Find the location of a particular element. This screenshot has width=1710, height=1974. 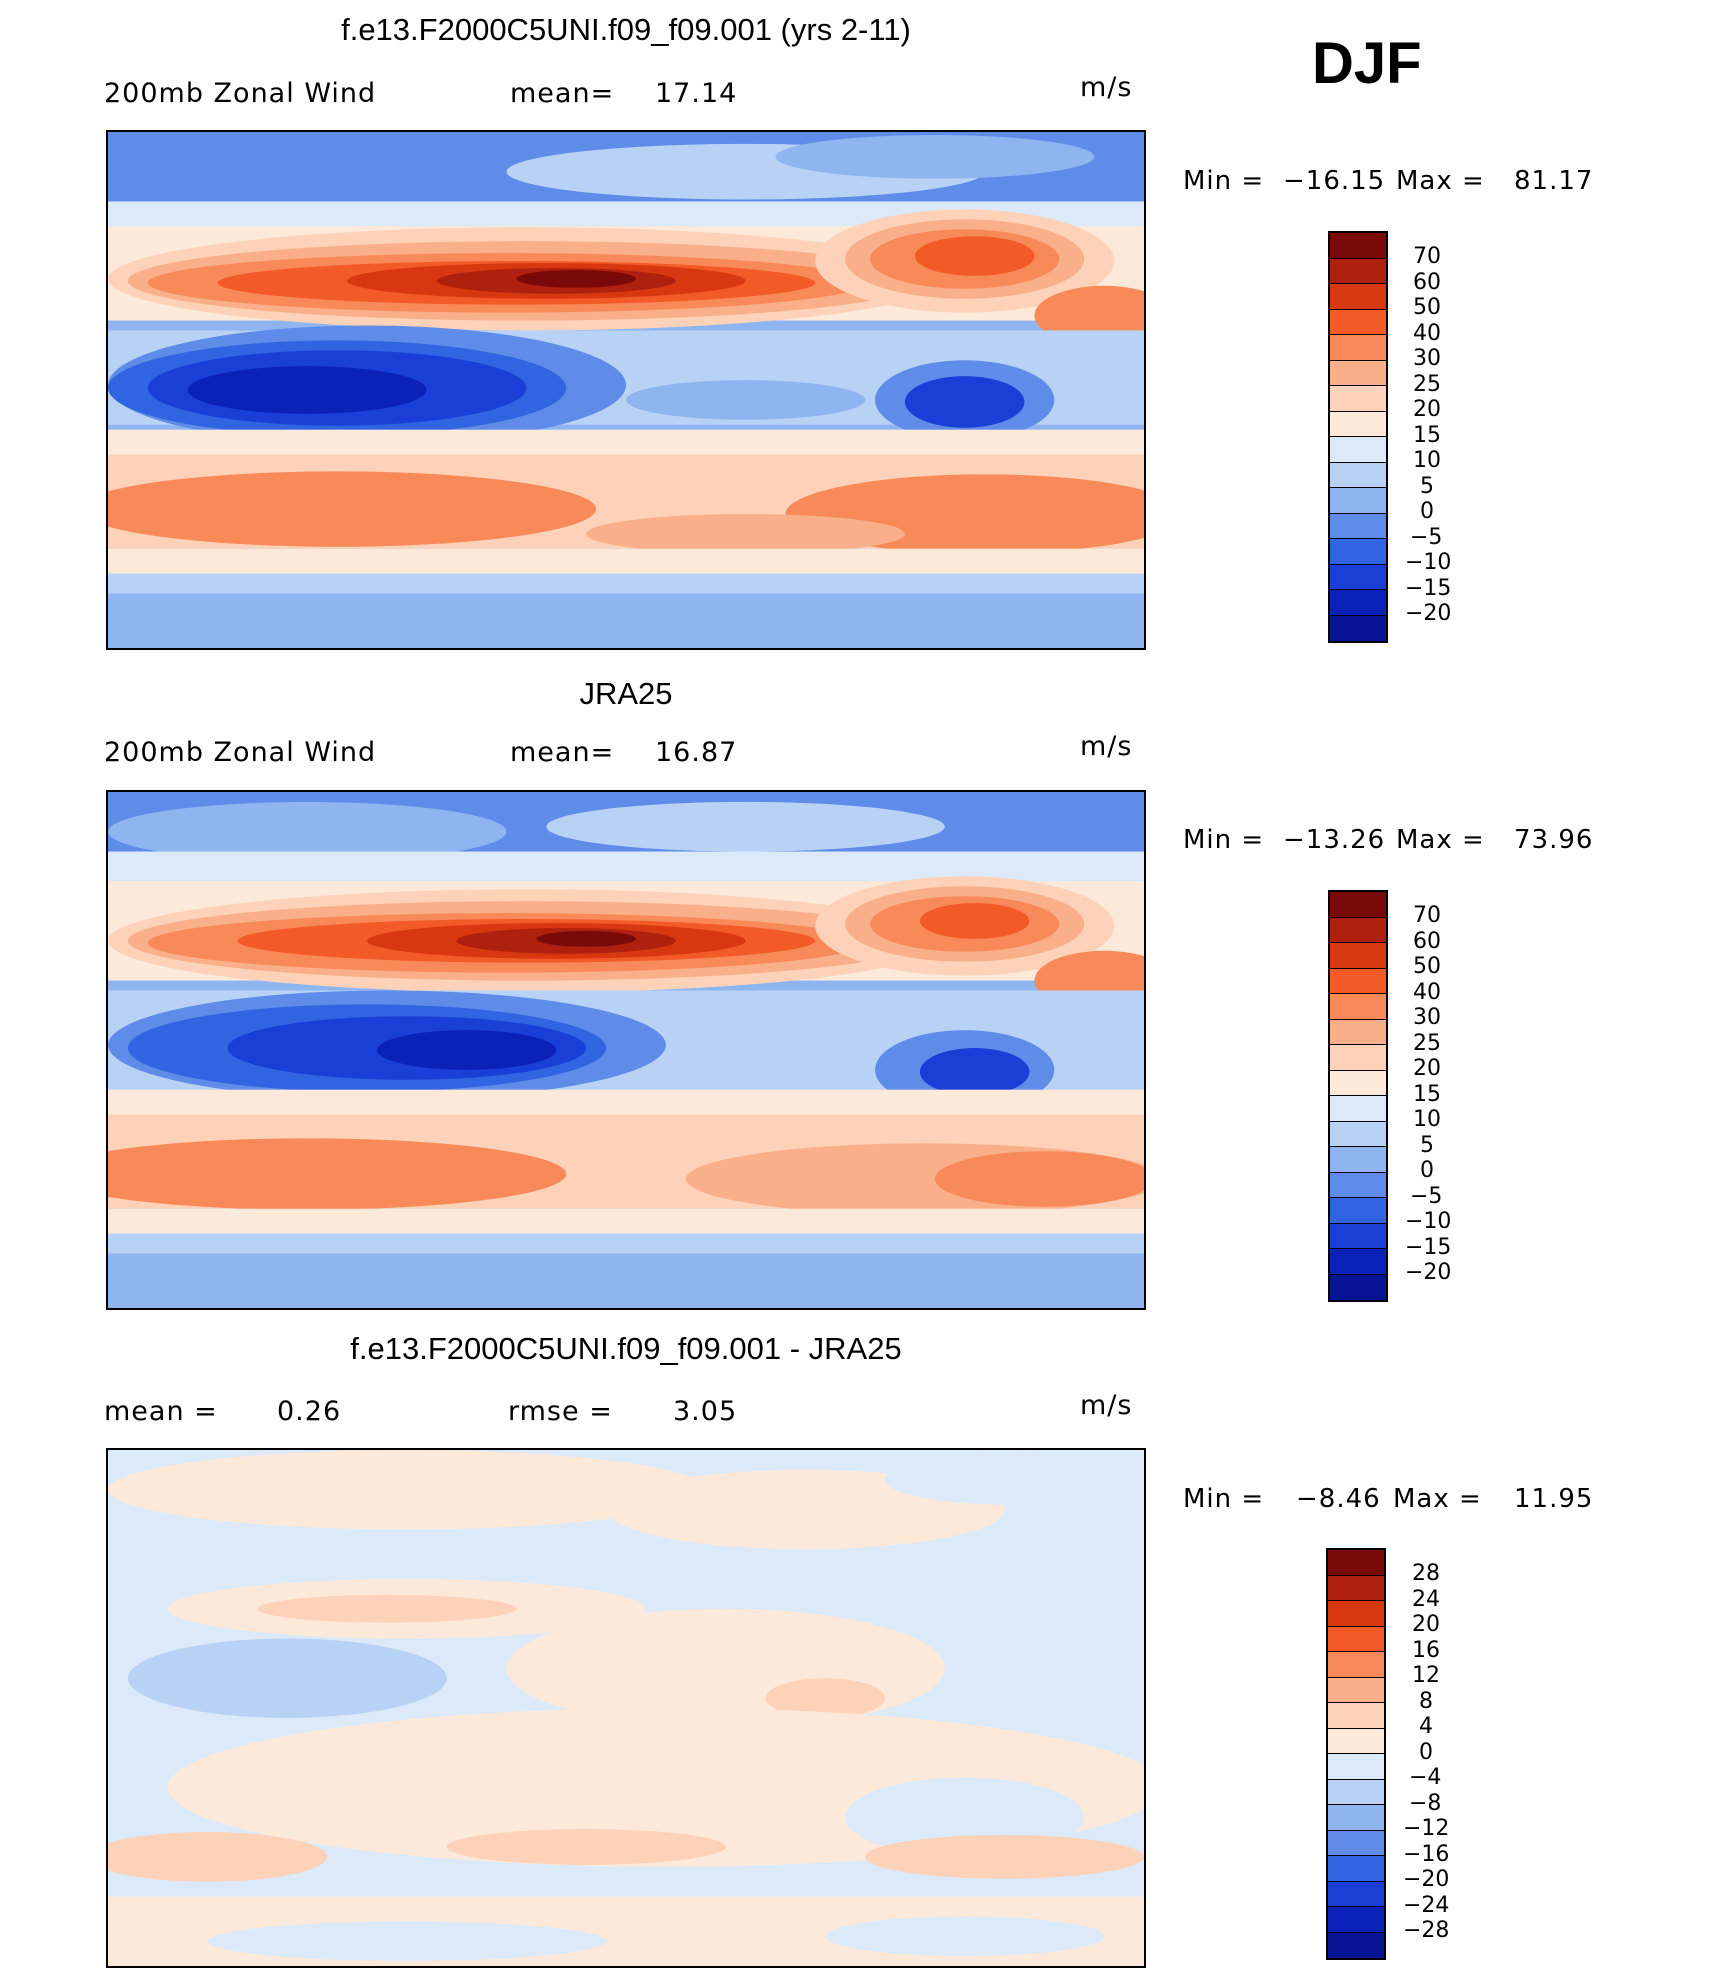

panel3-tick: −8 is located at coordinates (1425, 1803).